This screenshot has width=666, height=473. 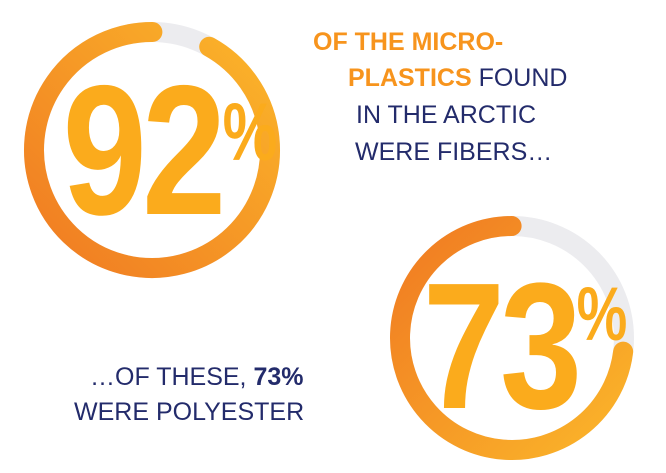 I want to click on caption-line: IN THE ARCTIC, so click(x=446, y=115).